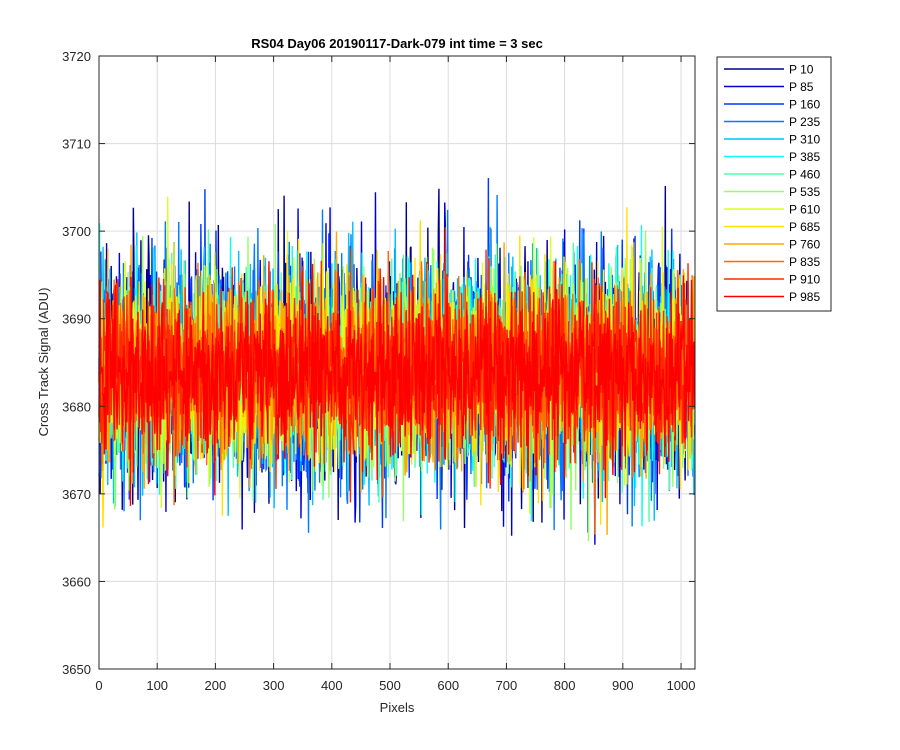 Image resolution: width=900 pixels, height=750 pixels. I want to click on legend-label: P 835, so click(804, 262).